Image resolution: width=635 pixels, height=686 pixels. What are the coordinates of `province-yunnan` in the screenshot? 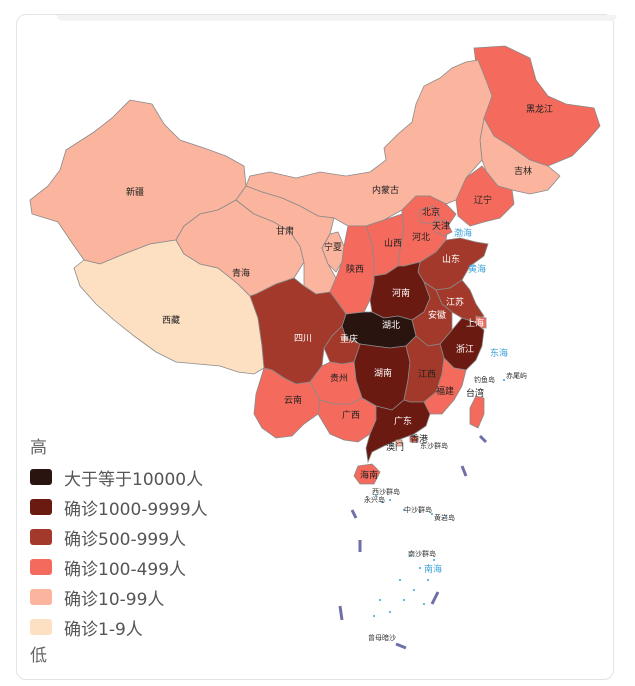 It's located at (287, 403).